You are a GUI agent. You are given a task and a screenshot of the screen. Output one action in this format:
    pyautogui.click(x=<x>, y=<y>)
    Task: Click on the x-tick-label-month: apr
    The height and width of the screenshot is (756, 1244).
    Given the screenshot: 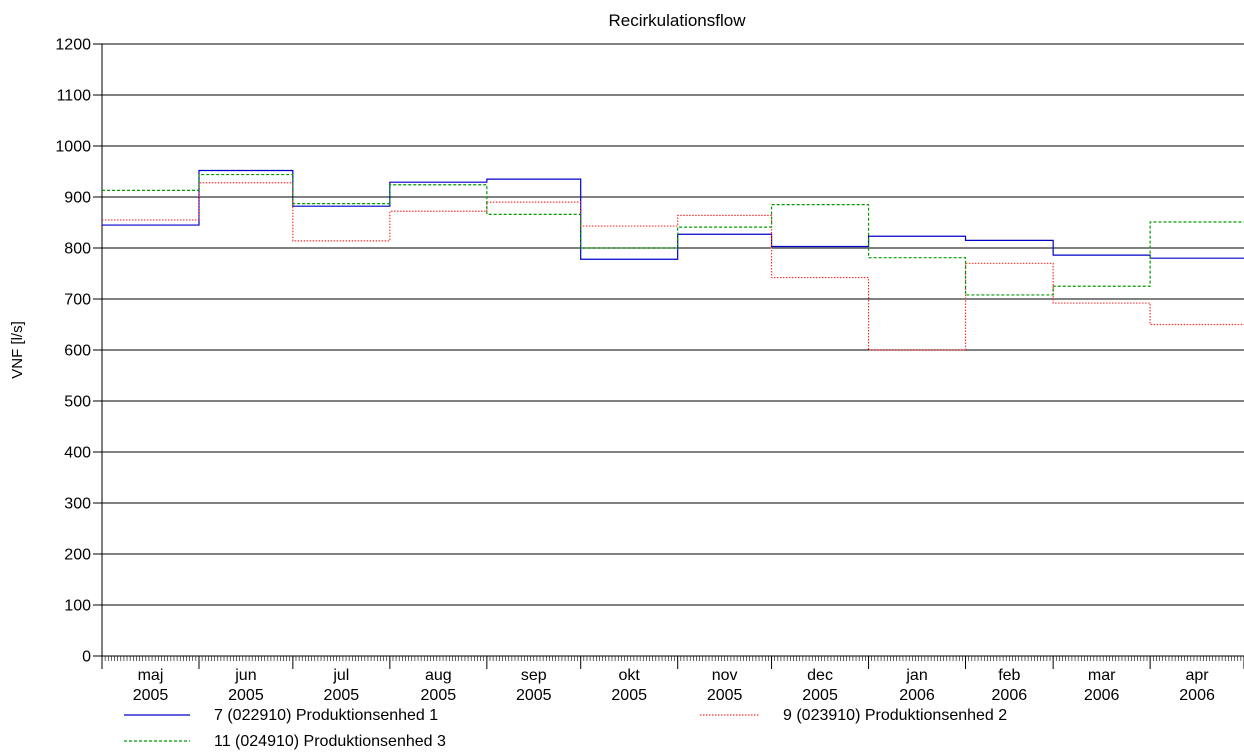 What is the action you would take?
    pyautogui.click(x=1198, y=675)
    